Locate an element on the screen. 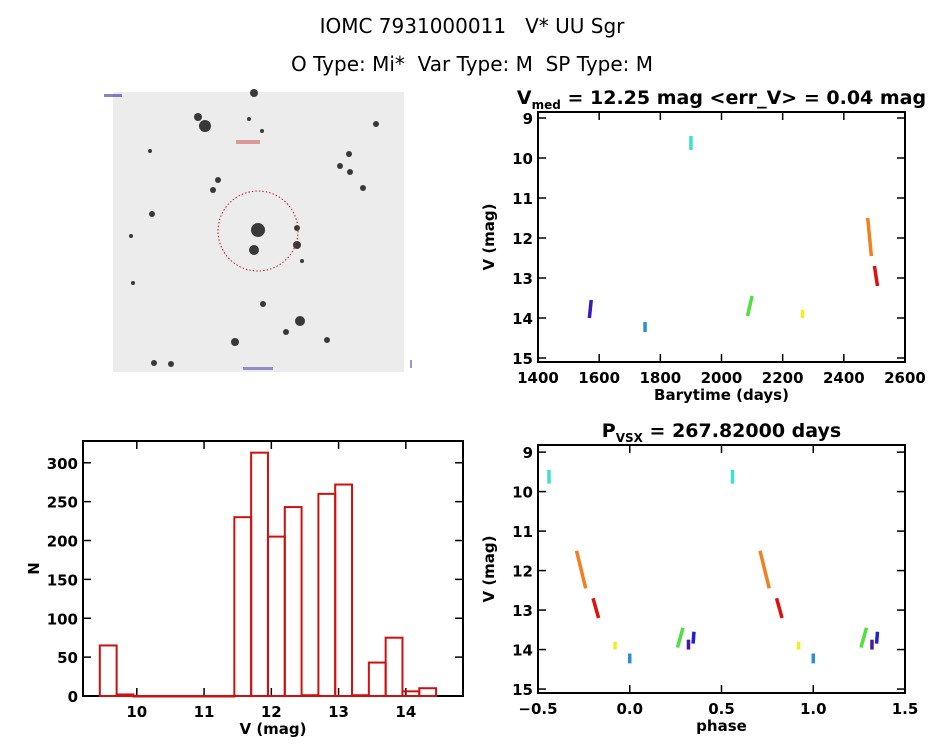 This screenshot has width=944, height=747. plot-title: PVSX = 267.82000 days is located at coordinates (721, 432).